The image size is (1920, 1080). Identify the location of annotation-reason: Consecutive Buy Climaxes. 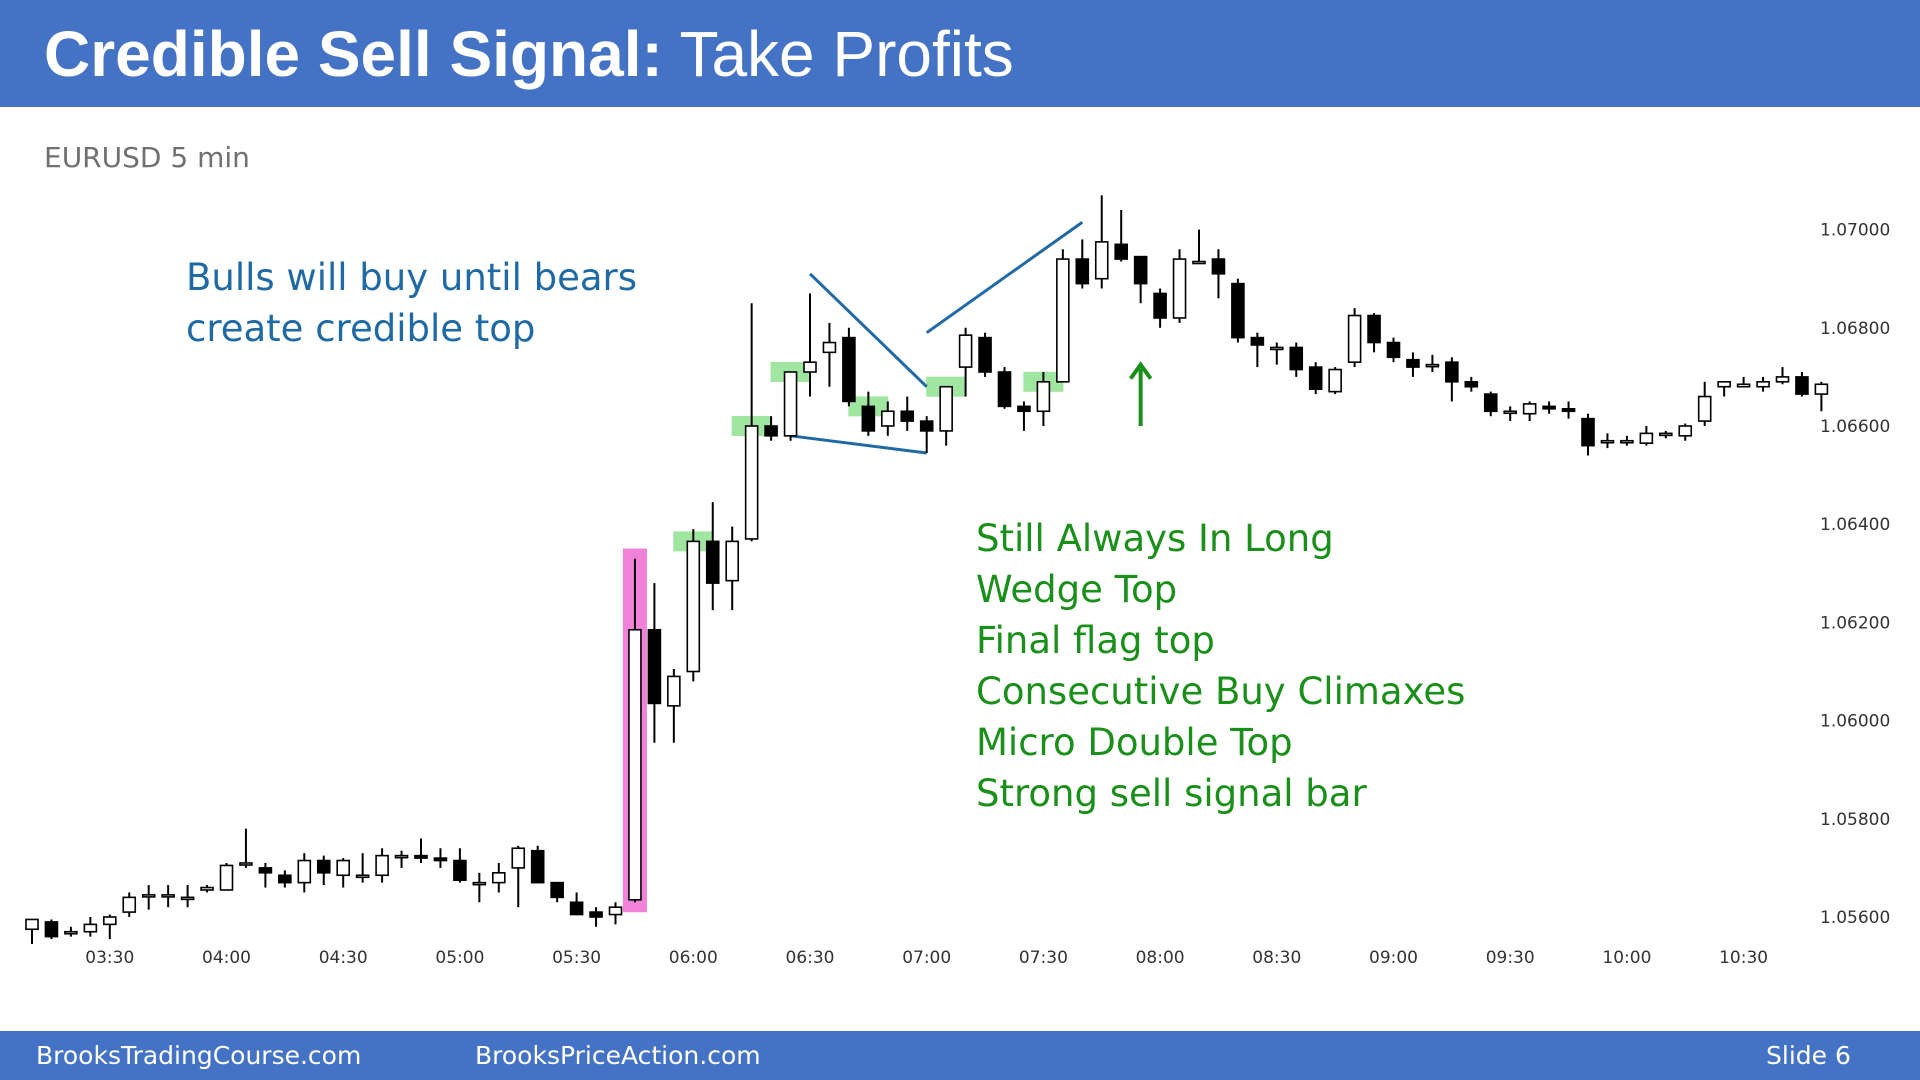
(1220, 691).